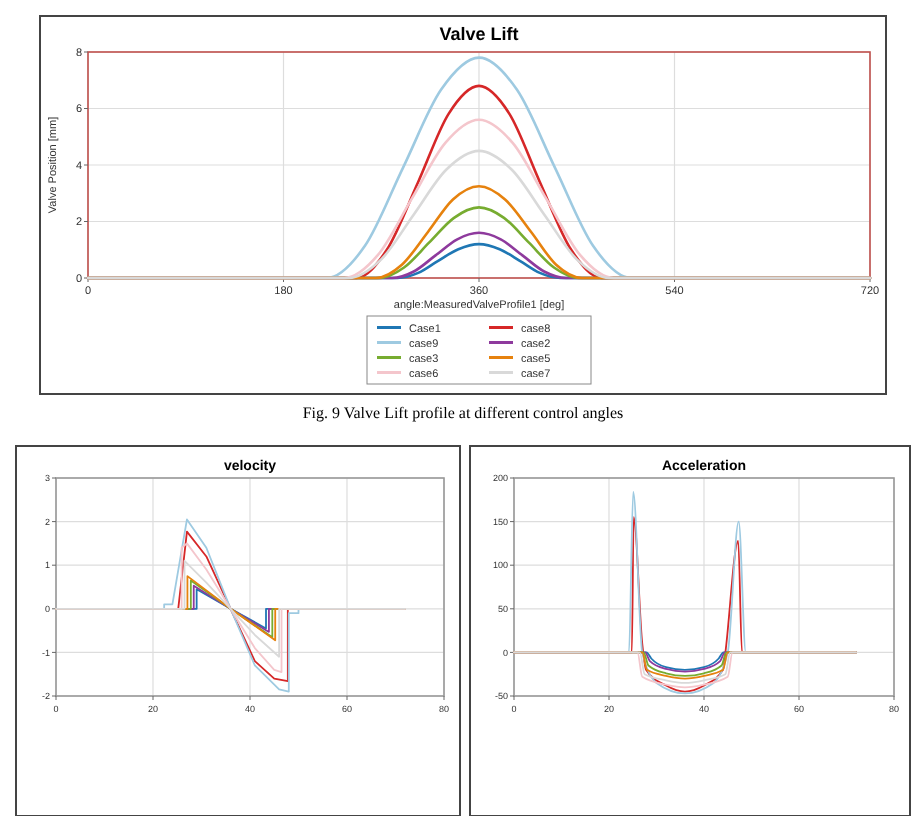 The width and height of the screenshot is (918, 816). Describe the element at coordinates (479, 34) in the screenshot. I see `chart-title: Valve Lift` at that location.